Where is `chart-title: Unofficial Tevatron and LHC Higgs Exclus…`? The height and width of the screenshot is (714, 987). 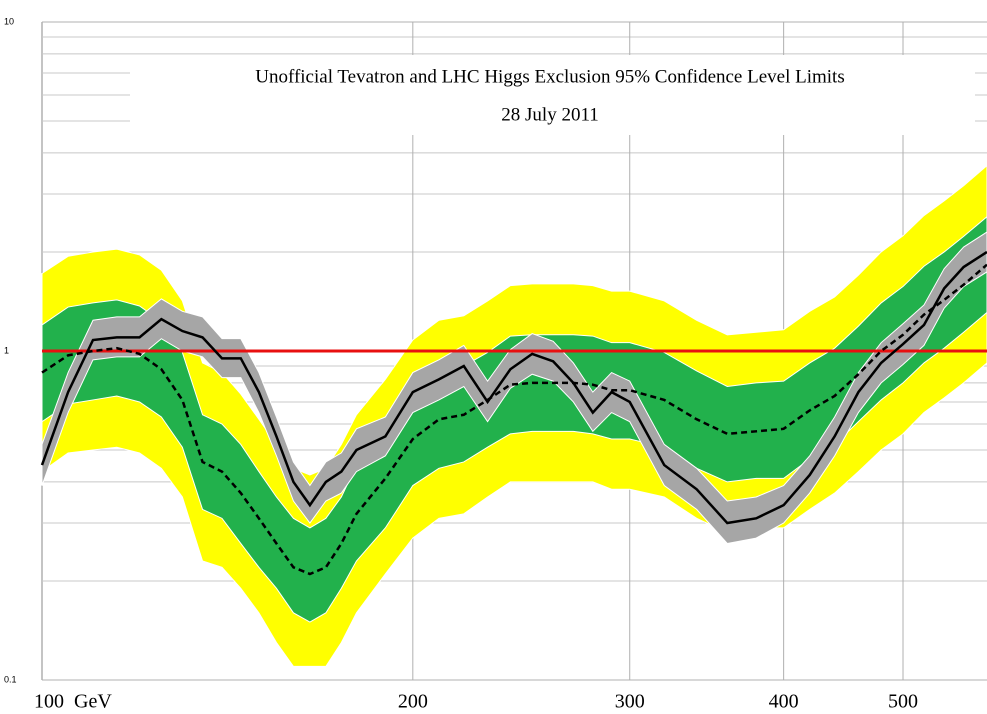 chart-title: Unofficial Tevatron and LHC Higgs Exclus… is located at coordinates (549, 76).